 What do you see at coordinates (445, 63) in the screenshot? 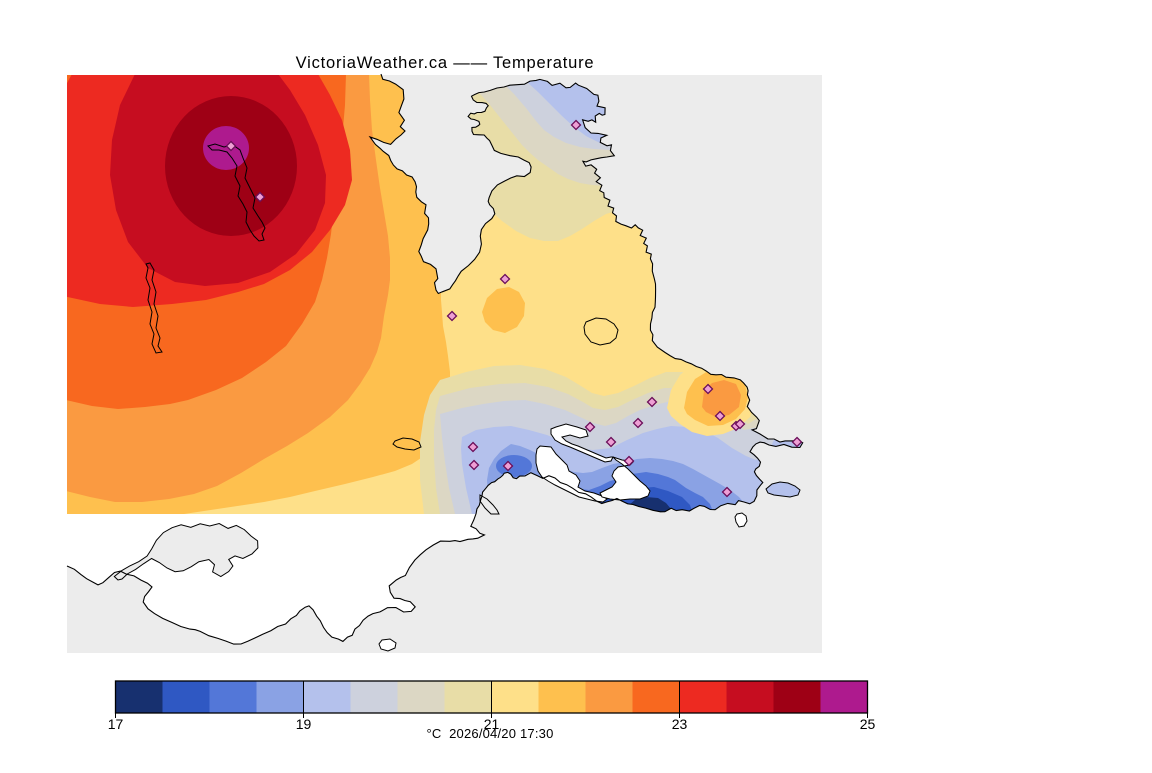
I see `svg-text:VictoriaWeather.ca —— Temperat: VictoriaWeather.ca —— Temperature` at bounding box center [445, 63].